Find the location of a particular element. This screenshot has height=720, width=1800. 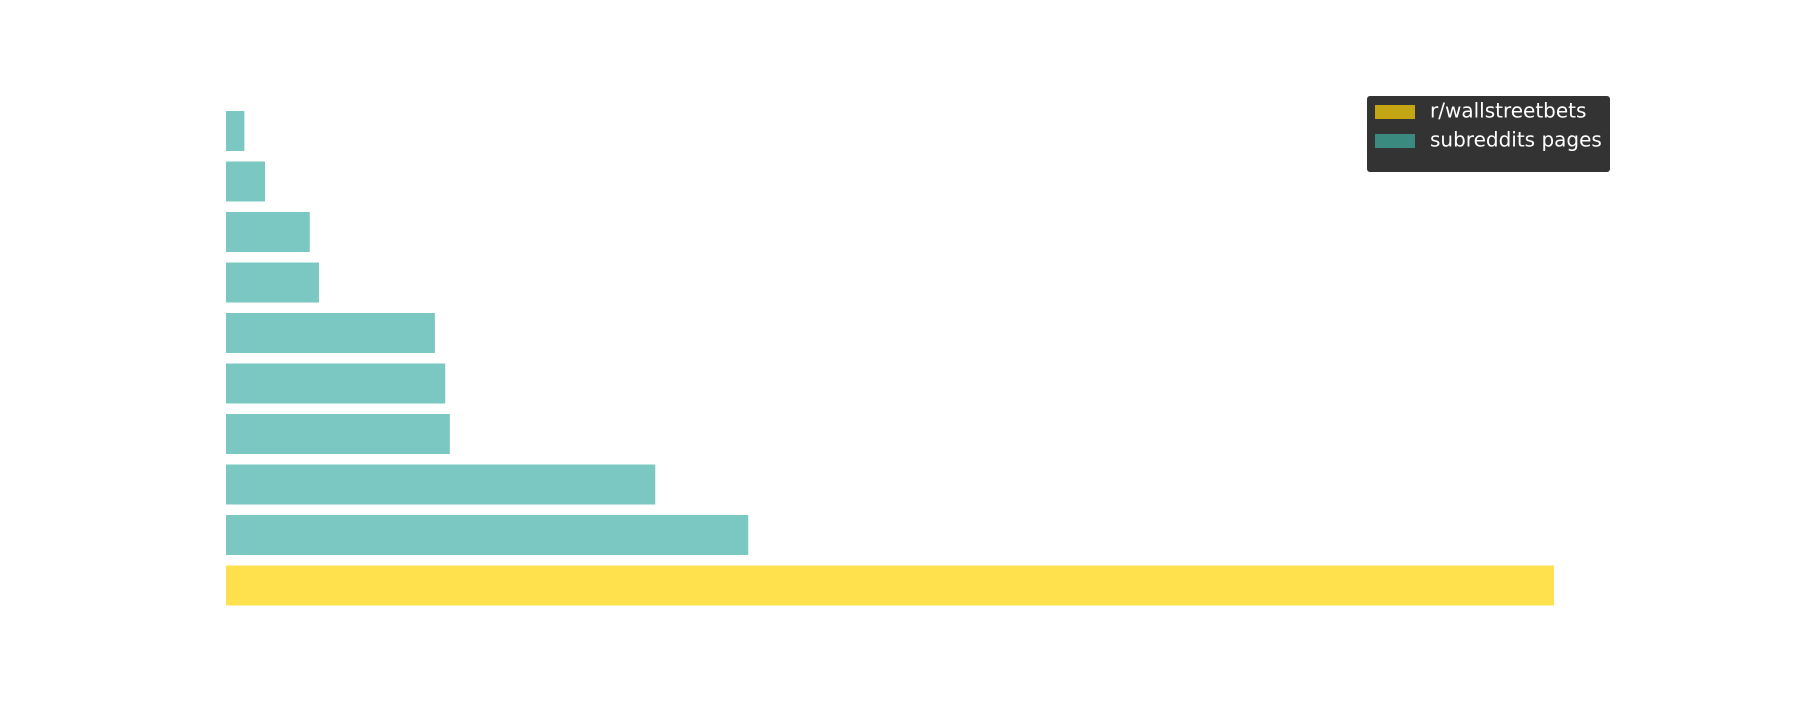

legend-label: r/wallstreetbets is located at coordinates (1508, 111).